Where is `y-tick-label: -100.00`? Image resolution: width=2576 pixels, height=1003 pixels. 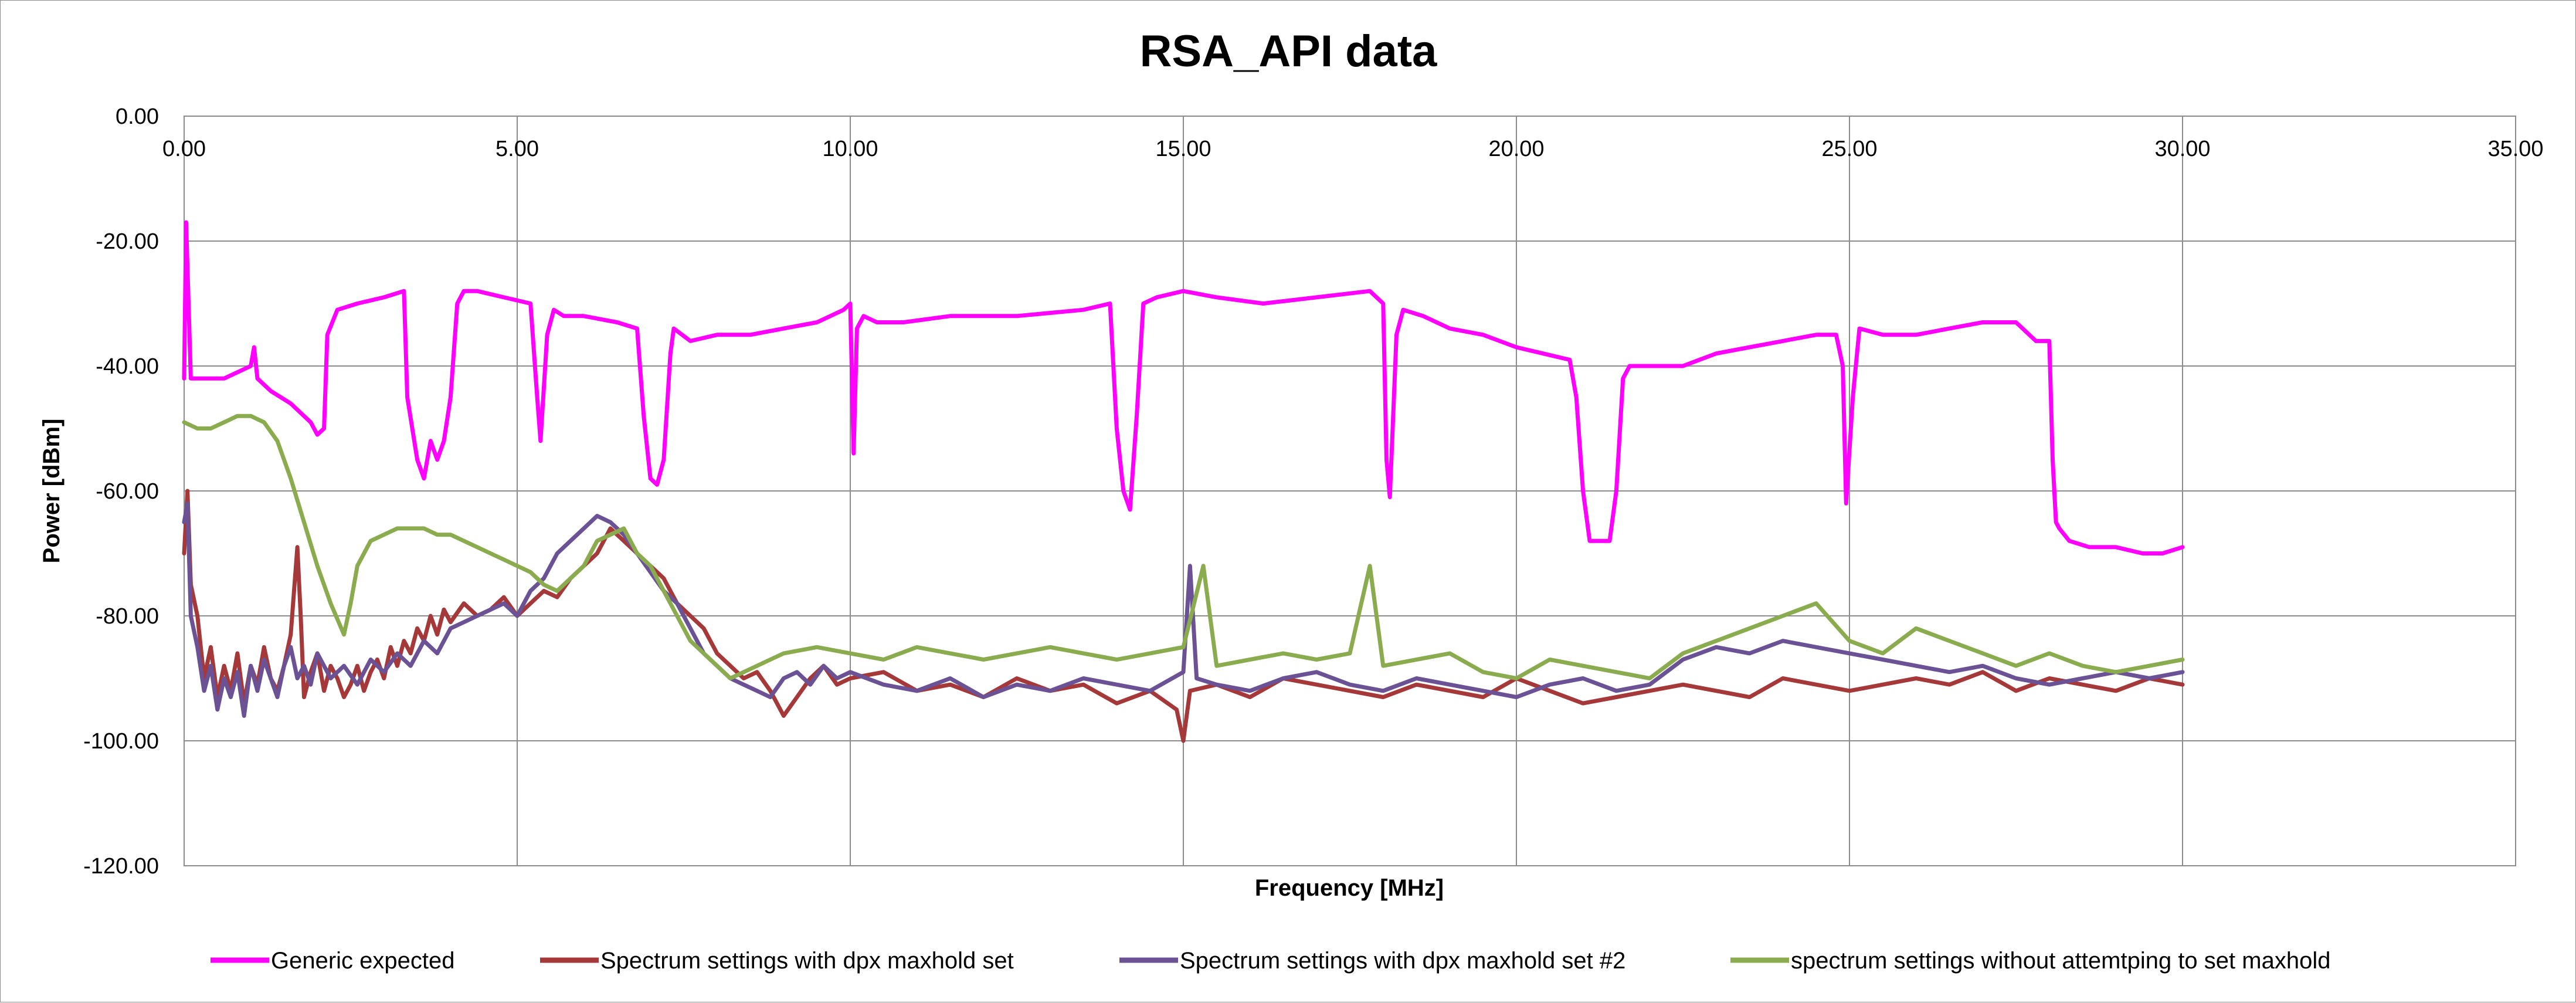 y-tick-label: -100.00 is located at coordinates (121, 741).